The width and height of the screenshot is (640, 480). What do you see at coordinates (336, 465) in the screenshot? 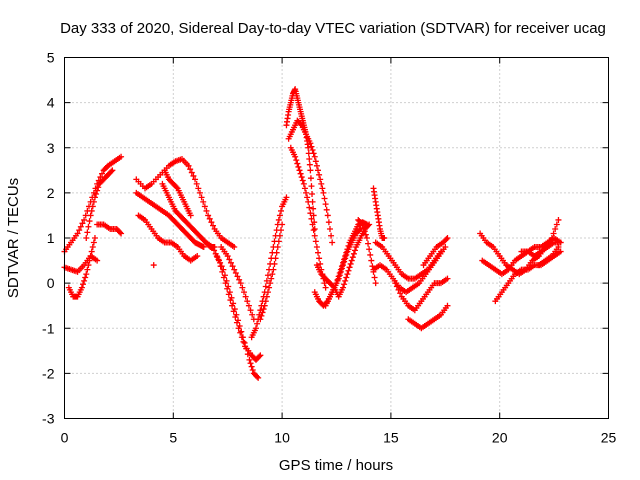
I see `x-axis-label: GPS time / hours` at bounding box center [336, 465].